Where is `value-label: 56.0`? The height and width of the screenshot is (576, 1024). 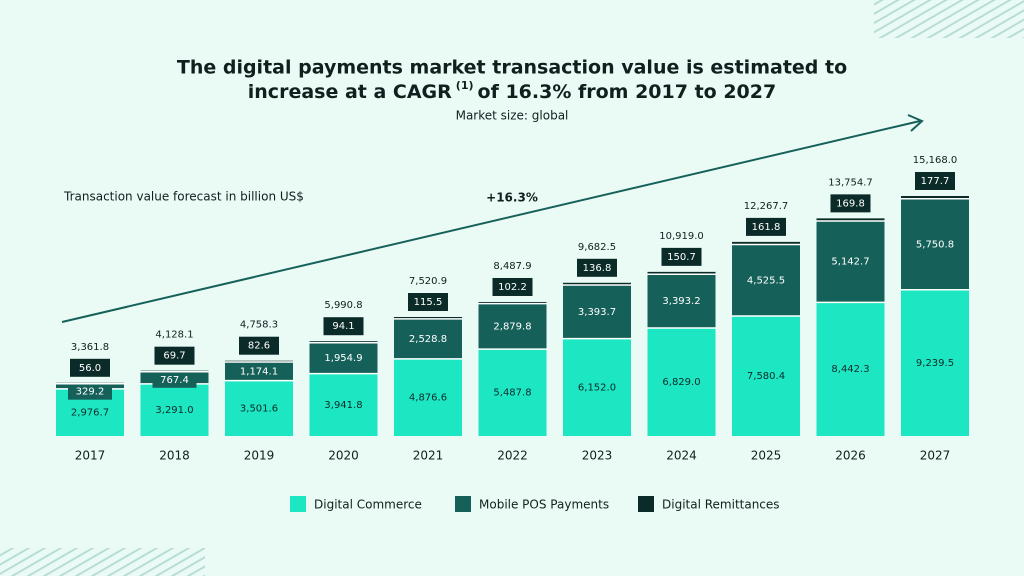 value-label: 56.0 is located at coordinates (90, 368).